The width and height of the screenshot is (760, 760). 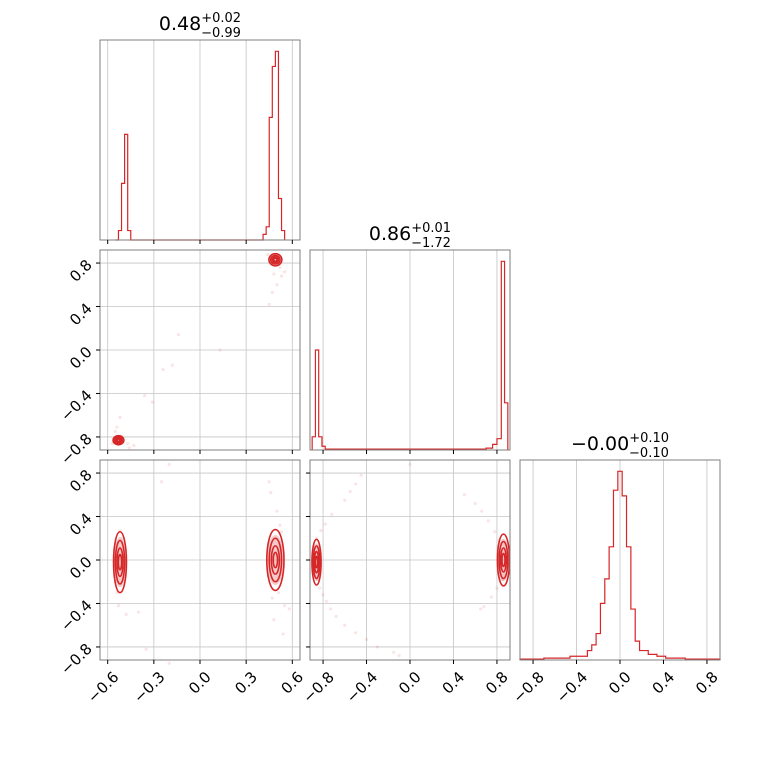 I want to click on panel-p21: −0.8 −0.4 0.0 0.4 0.8, so click(x=405, y=583).